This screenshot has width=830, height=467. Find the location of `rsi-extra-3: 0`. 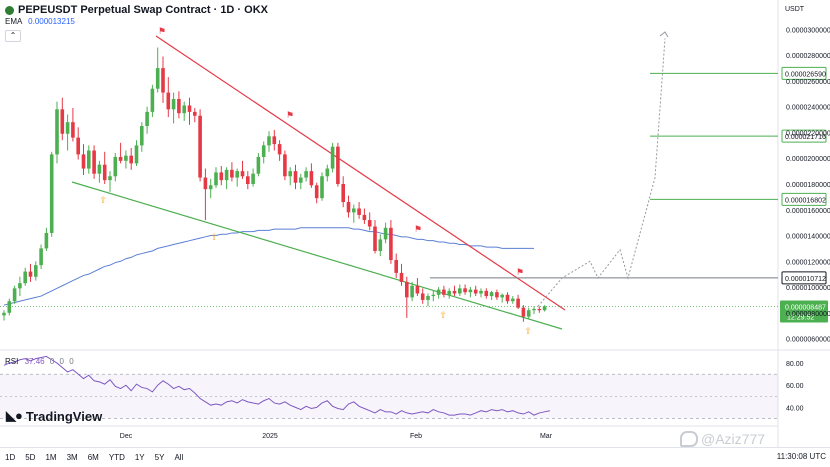

rsi-extra-3: 0 is located at coordinates (71, 361).